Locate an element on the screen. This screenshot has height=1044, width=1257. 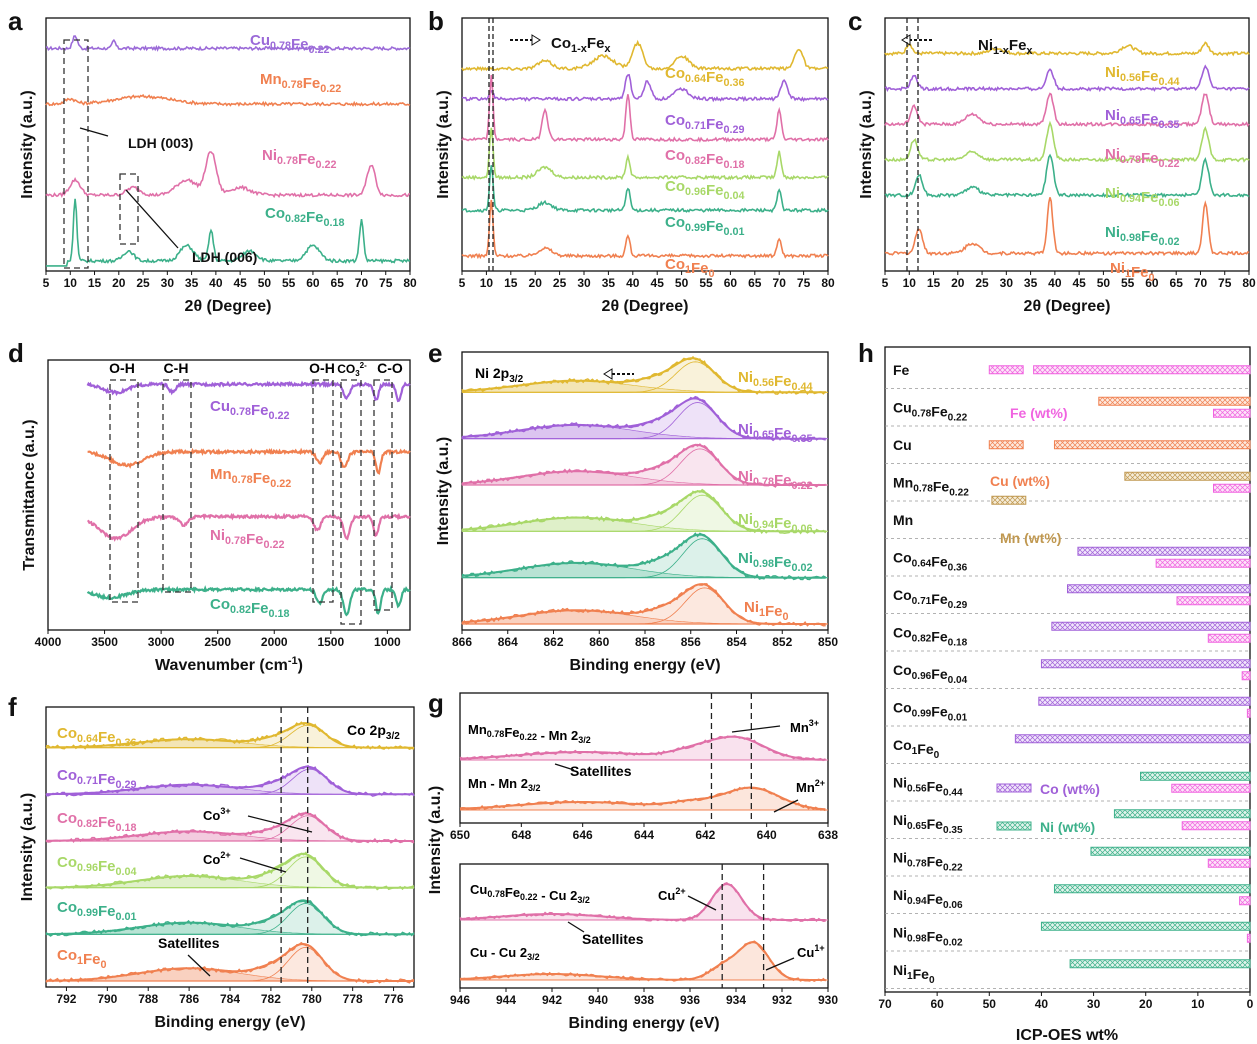
x-tick-label: 4000 is located at coordinates (48, 642).